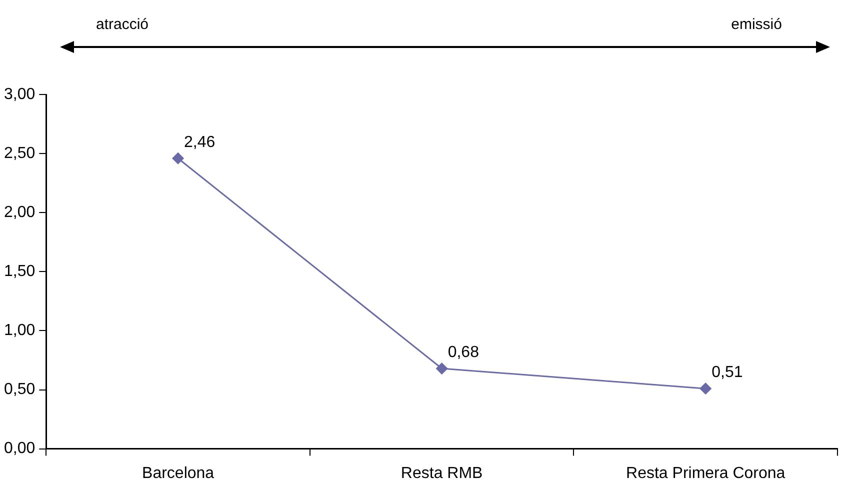 Image resolution: width=844 pixels, height=491 pixels. What do you see at coordinates (20, 153) in the screenshot?
I see `y-tick-label: 2,50` at bounding box center [20, 153].